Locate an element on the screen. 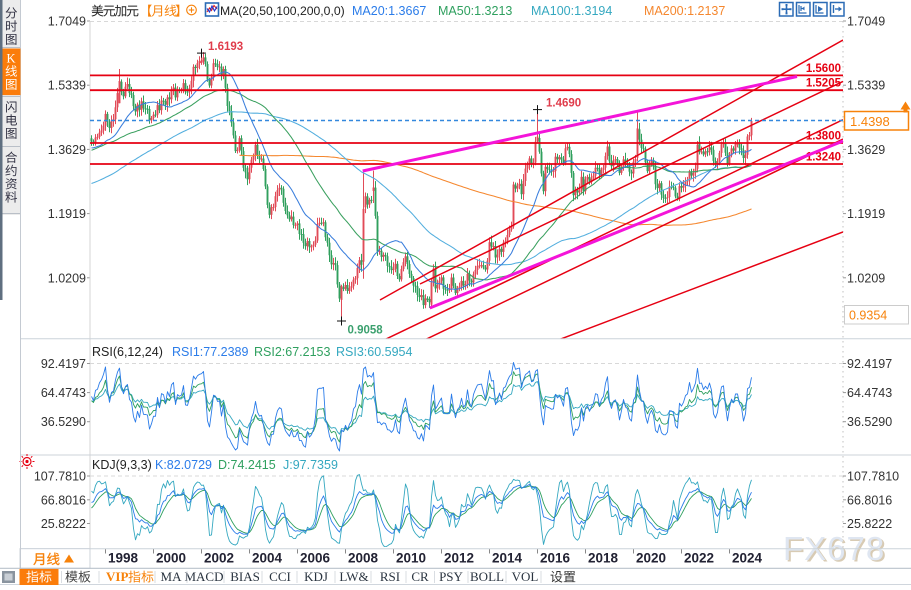 This screenshot has width=911, height=590. svg-text: FX678 is located at coordinates (836, 550).